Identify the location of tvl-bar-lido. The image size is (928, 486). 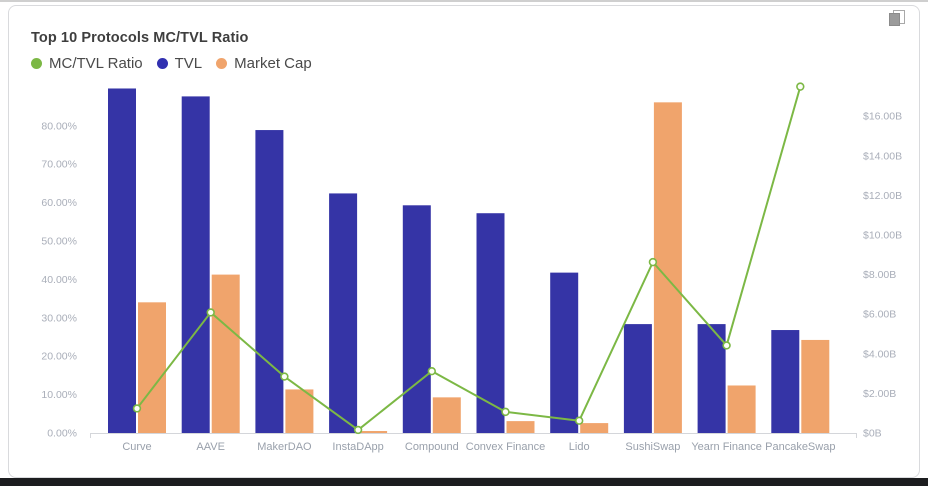
(564, 352).